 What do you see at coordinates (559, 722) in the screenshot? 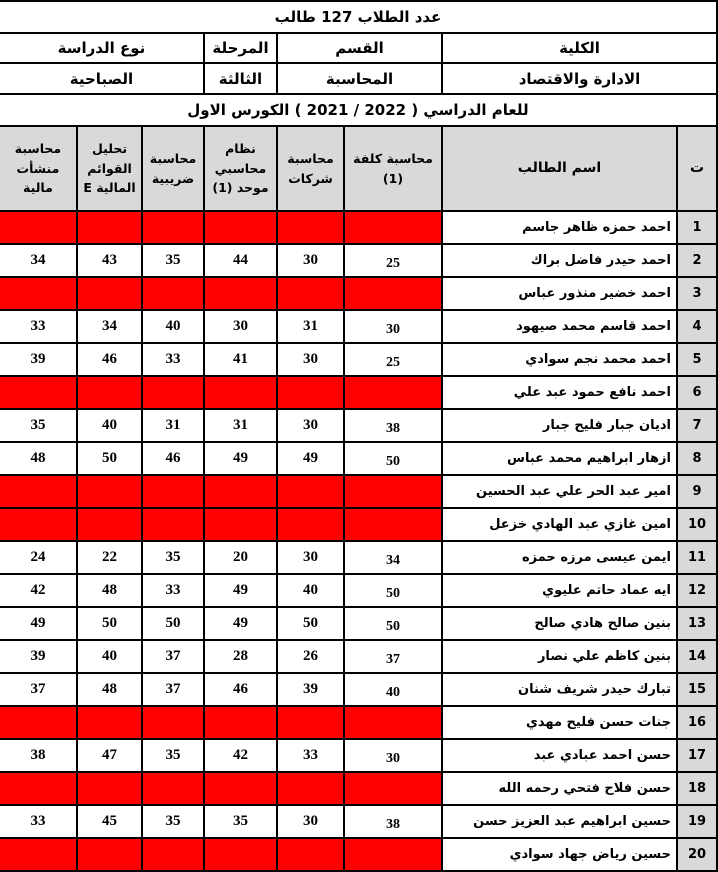
I see `student-name-cell: جنات حسن فليح مهدي` at bounding box center [559, 722].